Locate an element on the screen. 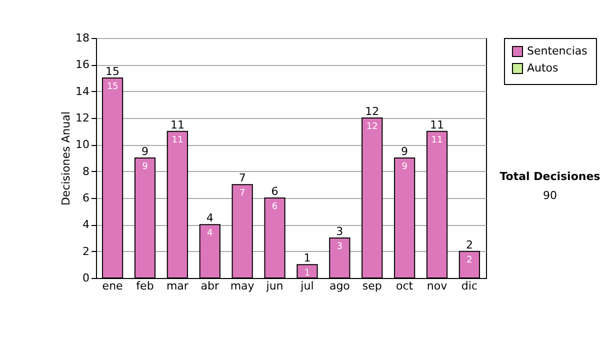 The image size is (600, 340). x-tick-label: may is located at coordinates (242, 286).